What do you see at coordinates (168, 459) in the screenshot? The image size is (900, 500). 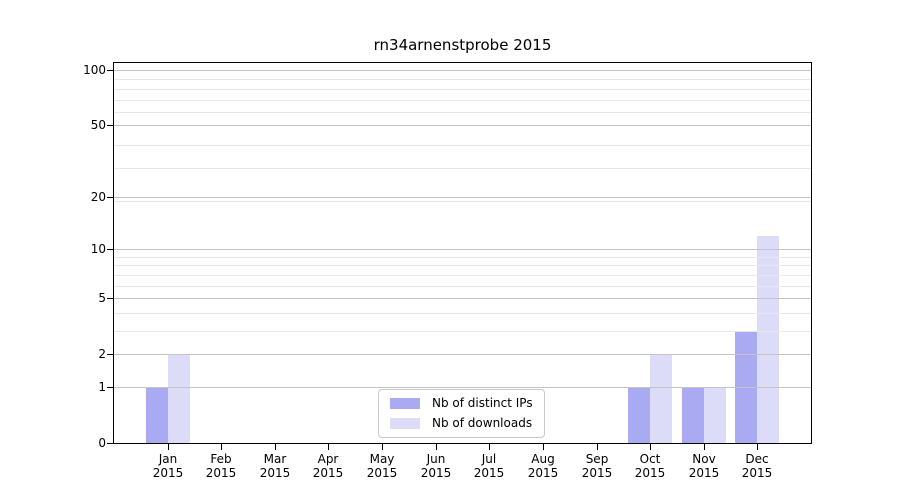 I see `x-tick-month: Jan` at bounding box center [168, 459].